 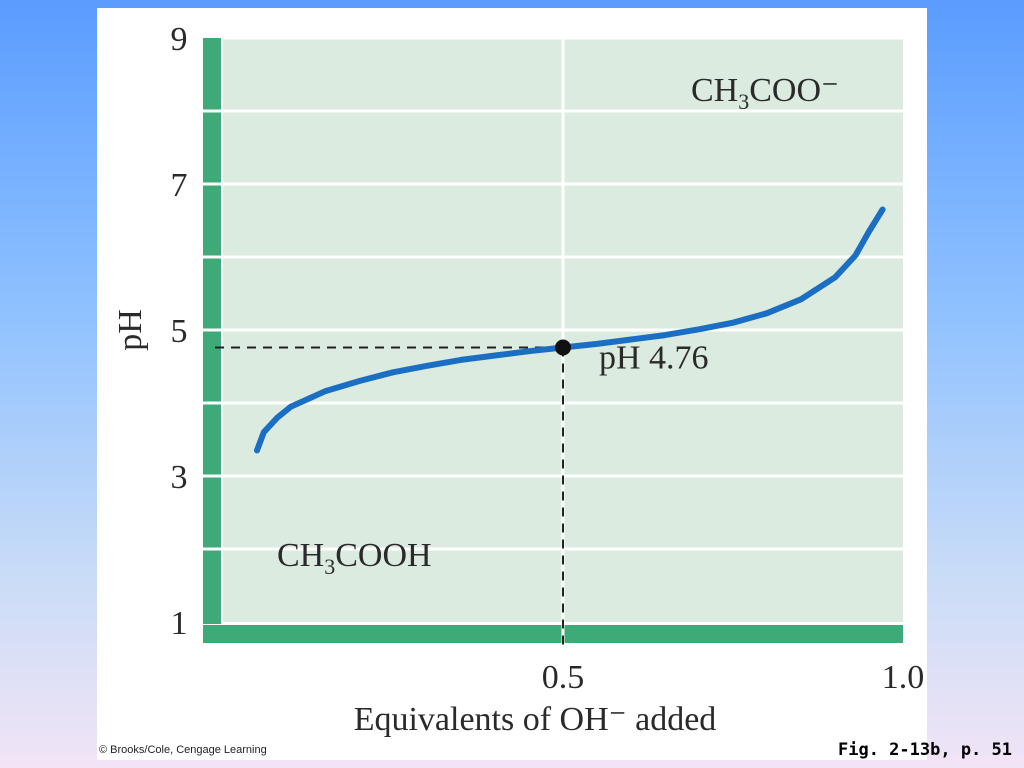 I want to click on y-tick-label: 9, so click(x=179, y=39).